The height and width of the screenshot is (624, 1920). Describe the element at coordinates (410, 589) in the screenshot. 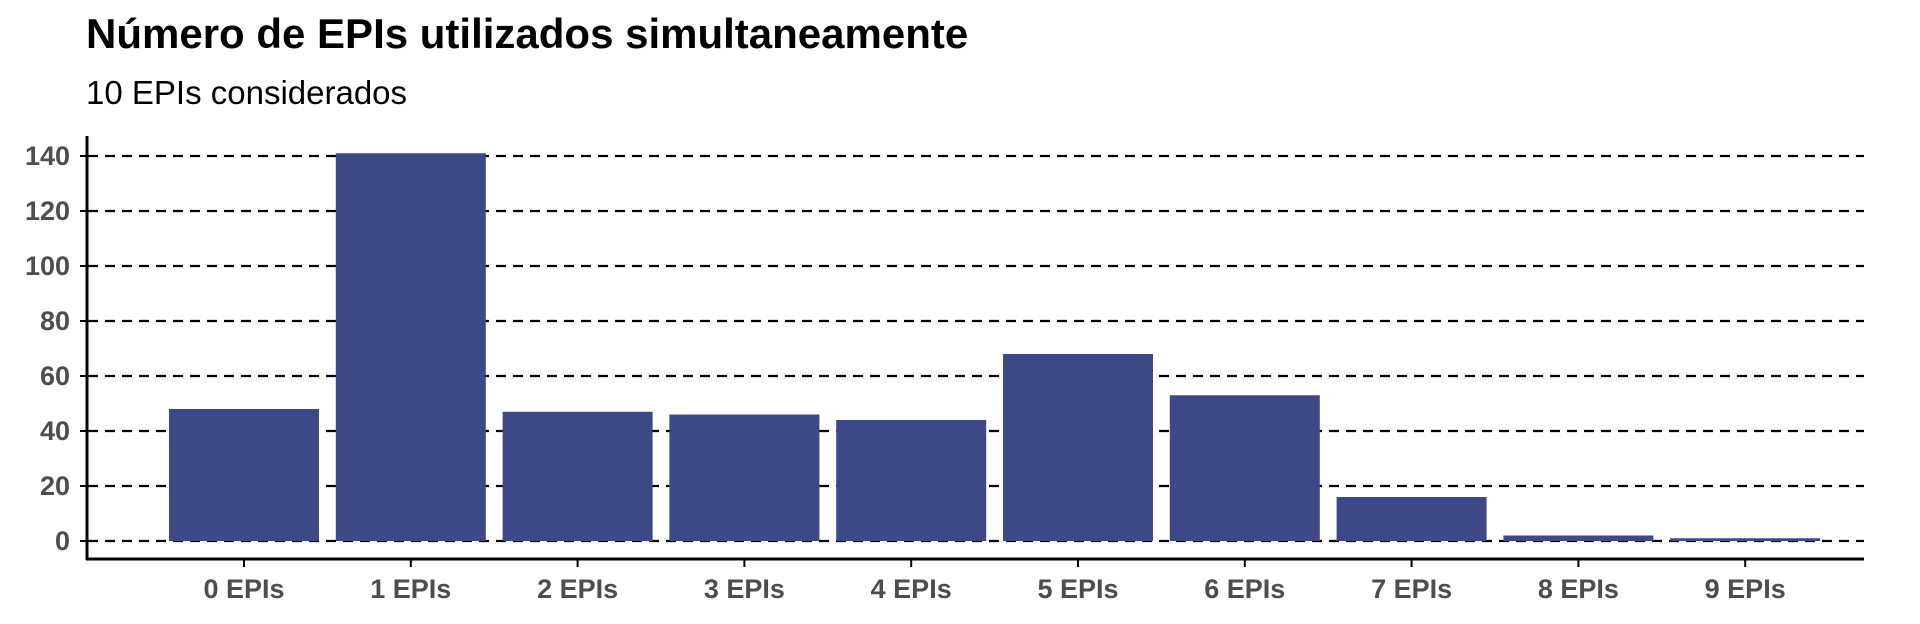

I see `x-tick-label-1: 1 EPIs` at that location.